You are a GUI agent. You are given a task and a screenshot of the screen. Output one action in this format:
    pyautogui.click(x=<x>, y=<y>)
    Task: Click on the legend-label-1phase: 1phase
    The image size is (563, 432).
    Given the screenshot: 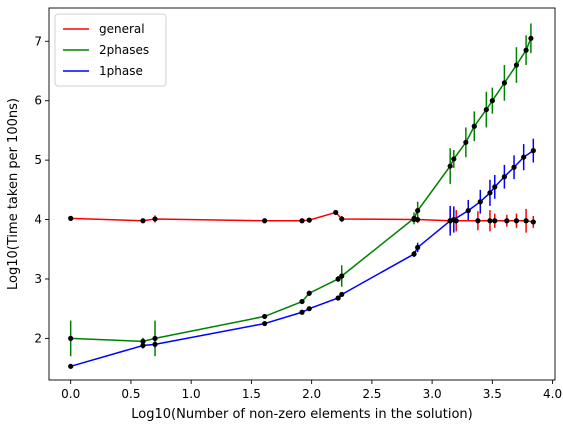 What is the action you would take?
    pyautogui.click(x=121, y=71)
    